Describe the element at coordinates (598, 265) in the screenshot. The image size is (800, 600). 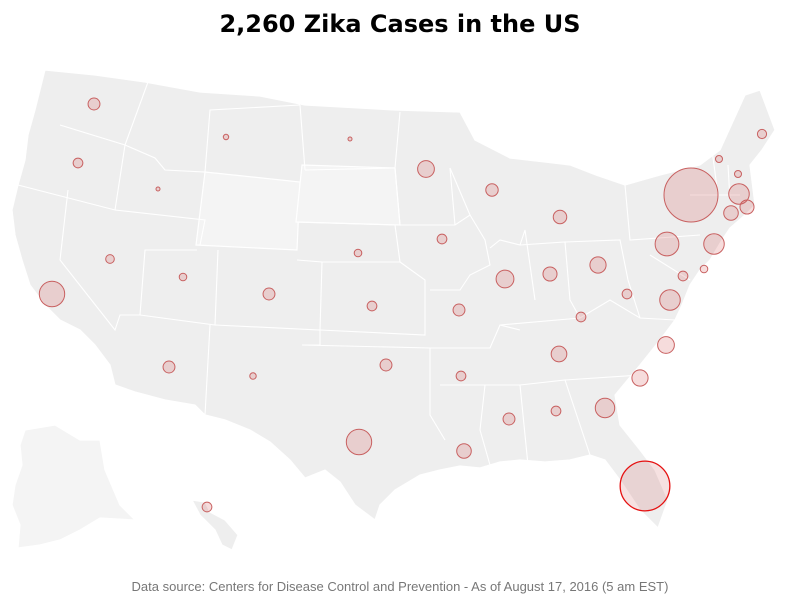
I see `case-bubble-ohio` at that location.